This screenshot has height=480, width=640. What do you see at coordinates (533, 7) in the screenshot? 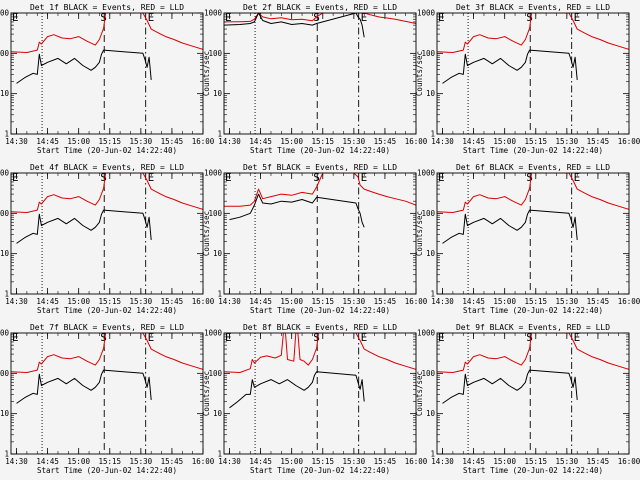
I see `panel-title: Det 3f BLACK = Events, RED = LLD` at bounding box center [533, 7].